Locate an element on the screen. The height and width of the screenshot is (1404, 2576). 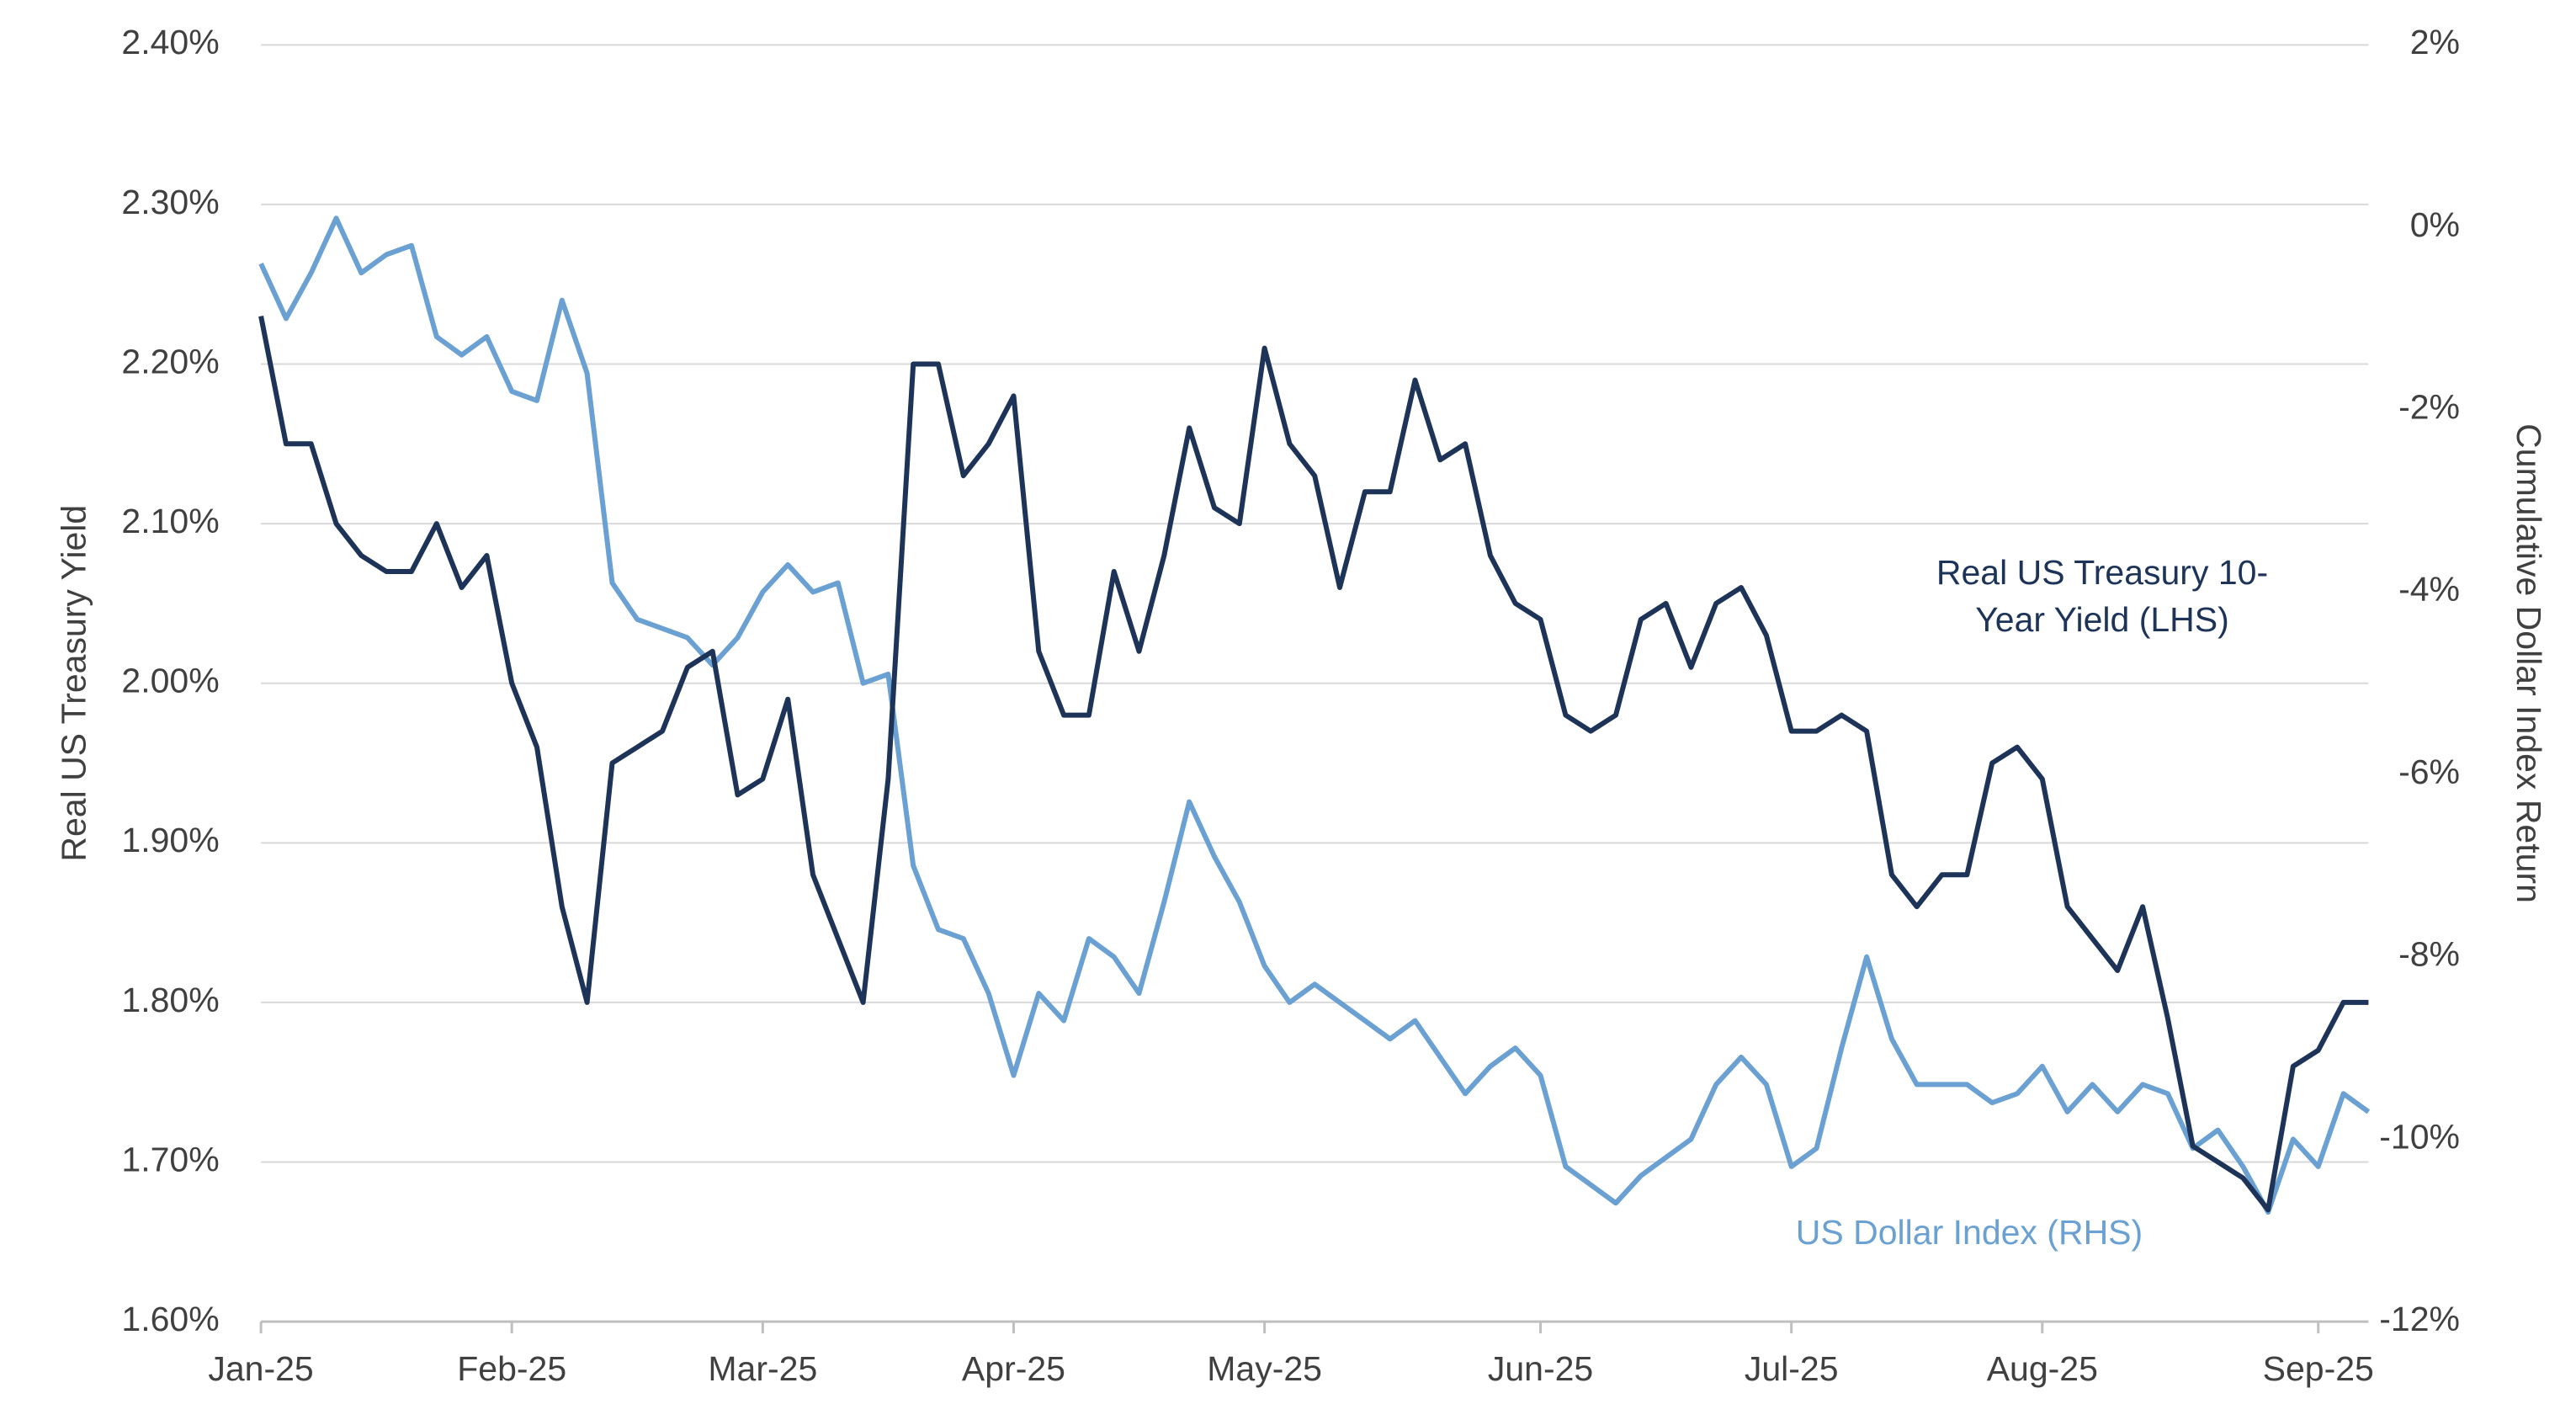
x-tick-label: Apr-25 is located at coordinates (1014, 1368).